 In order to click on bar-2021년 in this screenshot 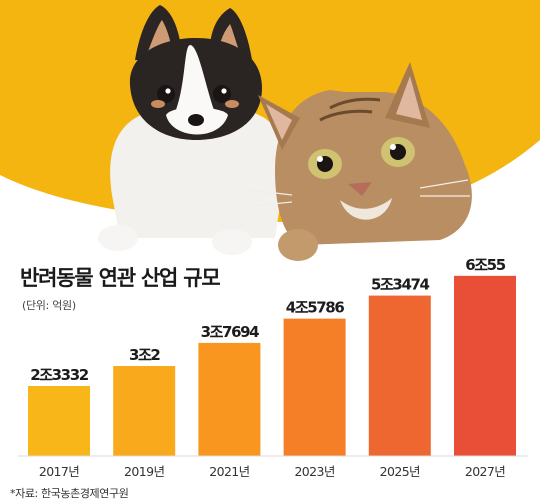, I will do `click(229, 399)`.